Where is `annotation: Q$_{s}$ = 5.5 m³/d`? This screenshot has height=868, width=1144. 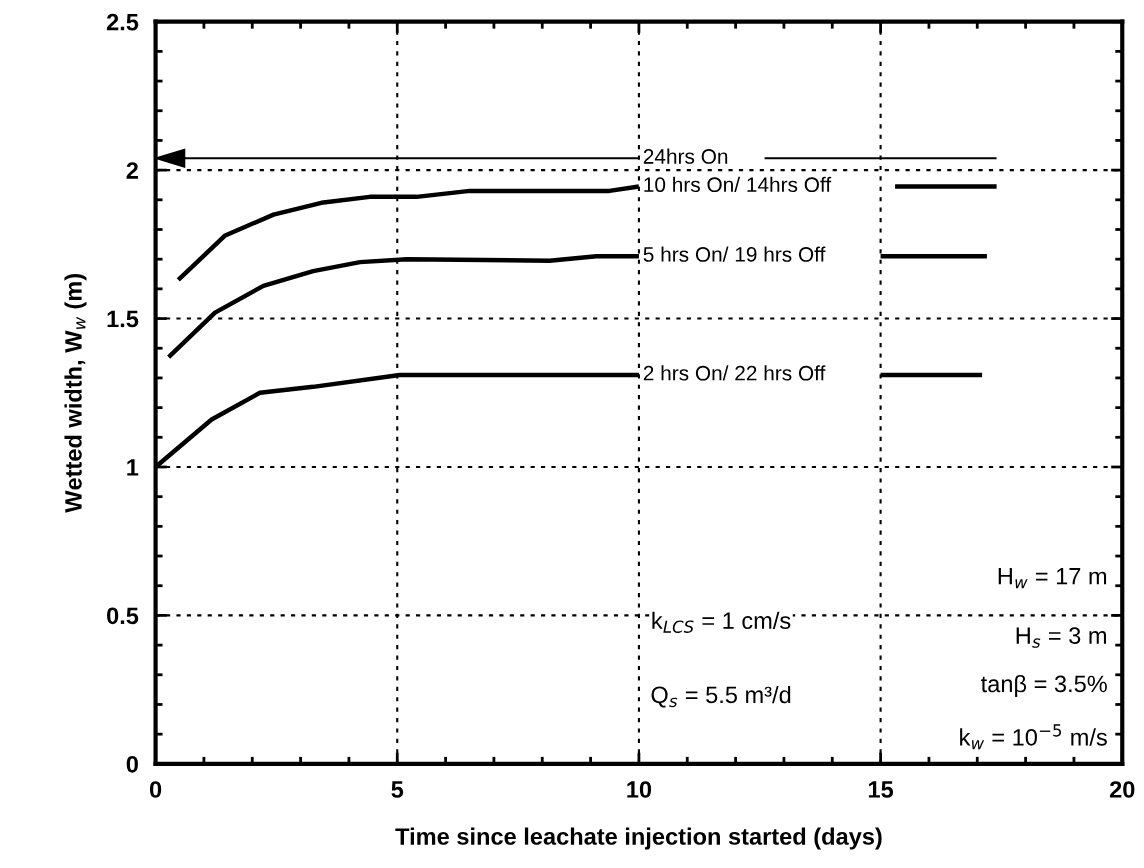 annotation: Q$_{s}$ = 5.5 m³/d is located at coordinates (721, 696).